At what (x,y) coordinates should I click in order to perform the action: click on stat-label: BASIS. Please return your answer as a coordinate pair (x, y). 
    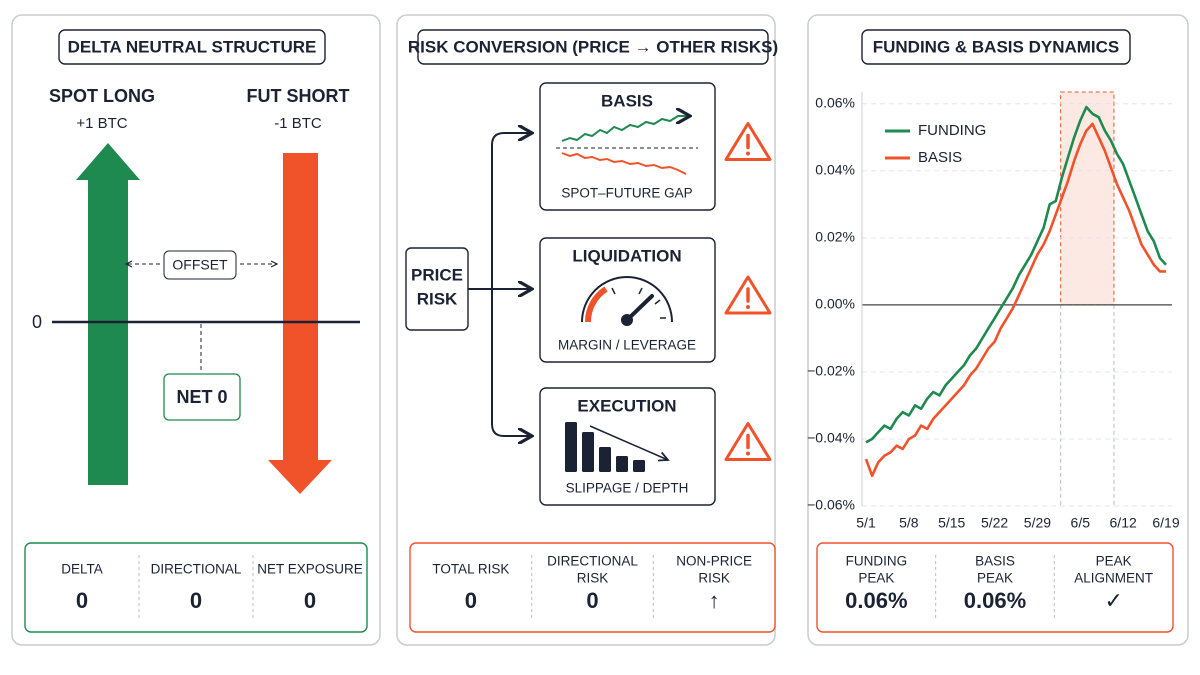
    Looking at the image, I should click on (995, 561).